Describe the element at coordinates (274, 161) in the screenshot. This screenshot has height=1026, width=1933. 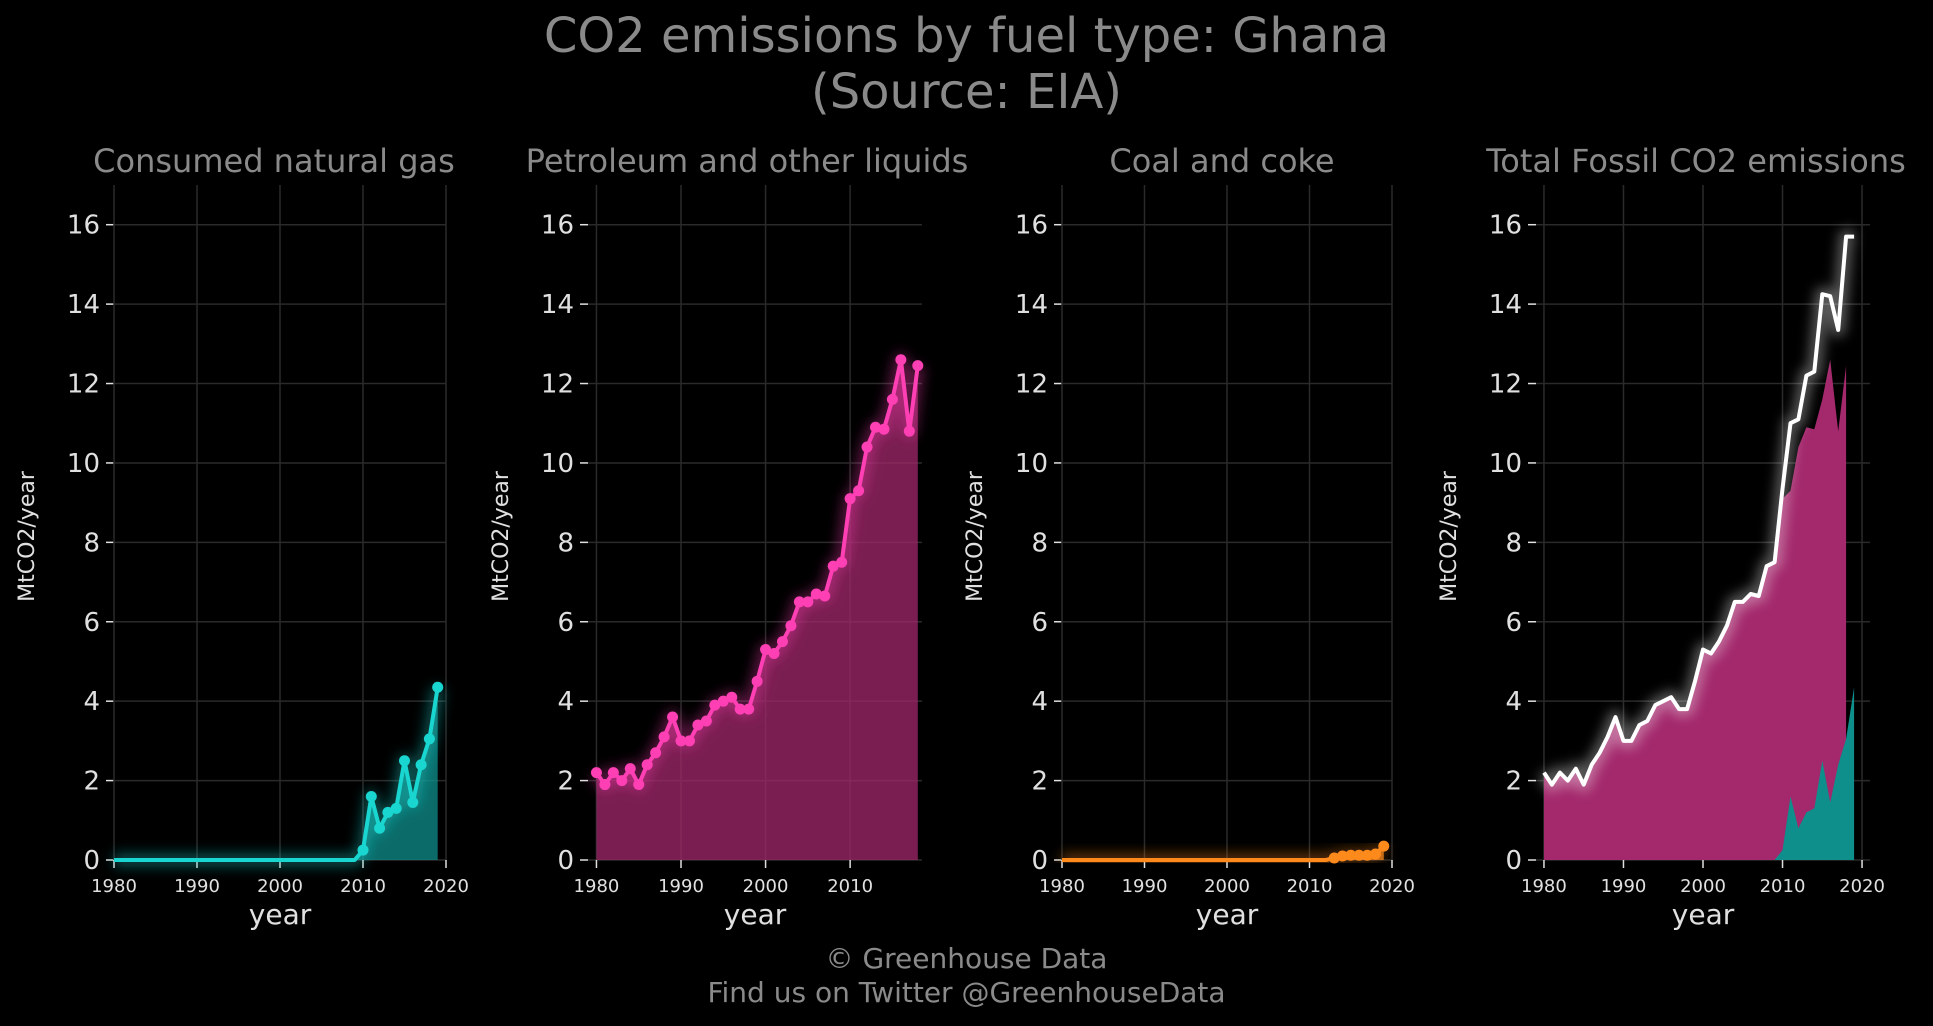
I see `panel-title: Consumed natural gas` at that location.